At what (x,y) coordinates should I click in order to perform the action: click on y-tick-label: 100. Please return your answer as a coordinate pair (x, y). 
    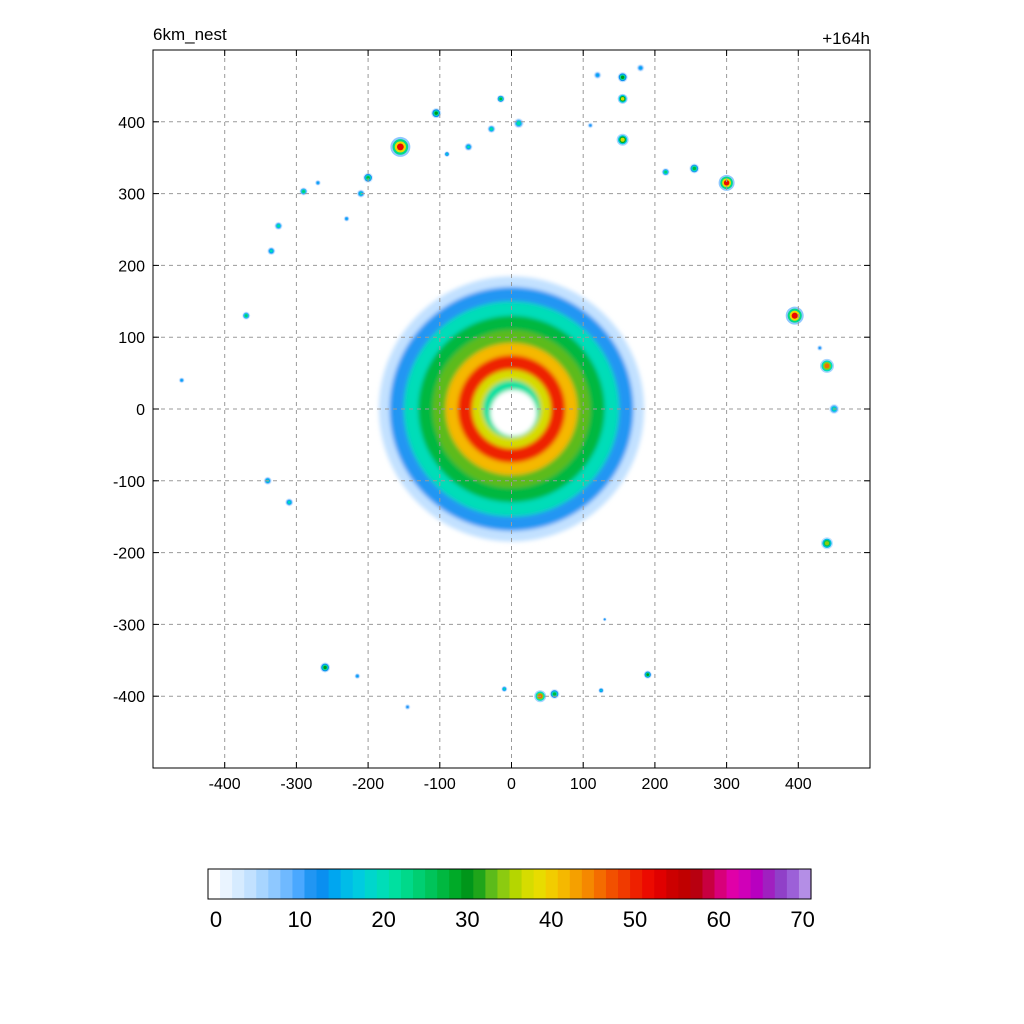
    Looking at the image, I should click on (131, 338).